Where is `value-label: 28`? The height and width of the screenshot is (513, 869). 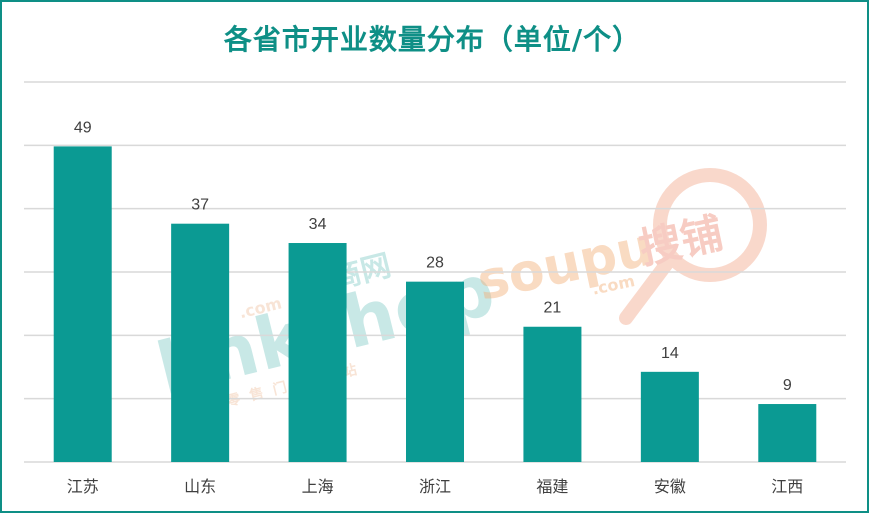
value-label: 28 is located at coordinates (435, 263).